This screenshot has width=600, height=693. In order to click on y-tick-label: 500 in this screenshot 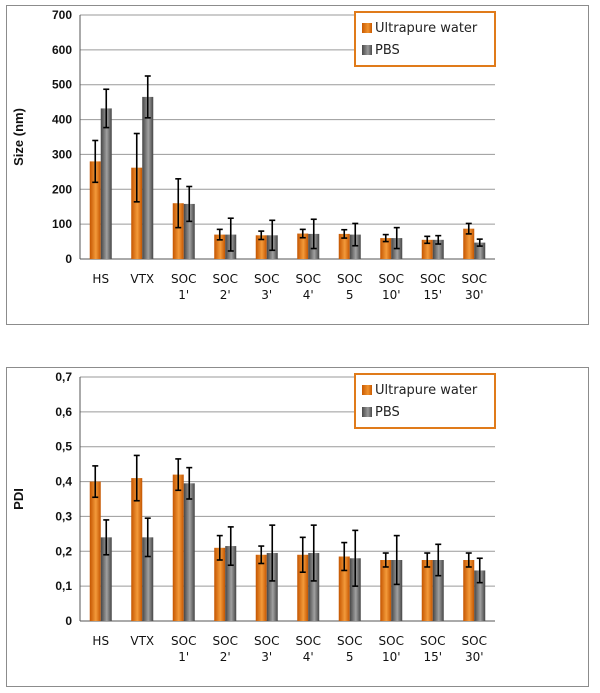, I will do `click(62, 85)`.